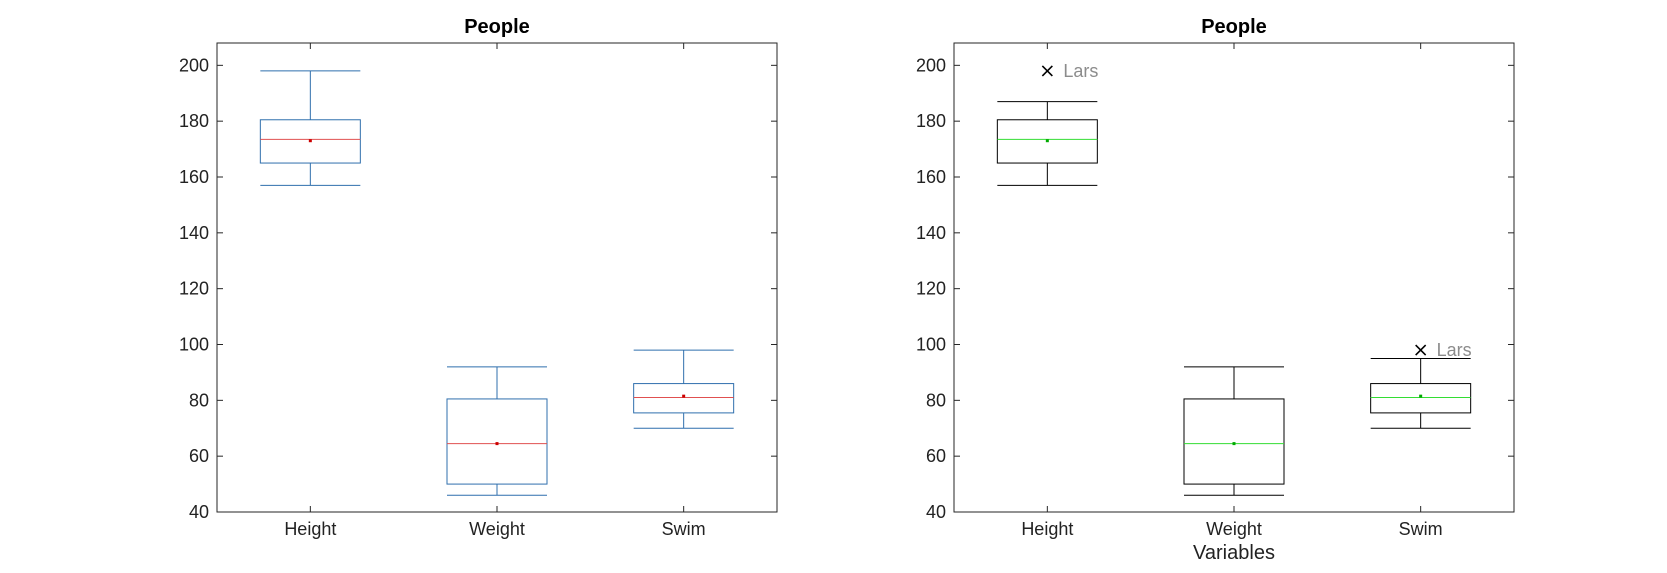 The width and height of the screenshot is (1667, 573). I want to click on box-swim, so click(684, 389).